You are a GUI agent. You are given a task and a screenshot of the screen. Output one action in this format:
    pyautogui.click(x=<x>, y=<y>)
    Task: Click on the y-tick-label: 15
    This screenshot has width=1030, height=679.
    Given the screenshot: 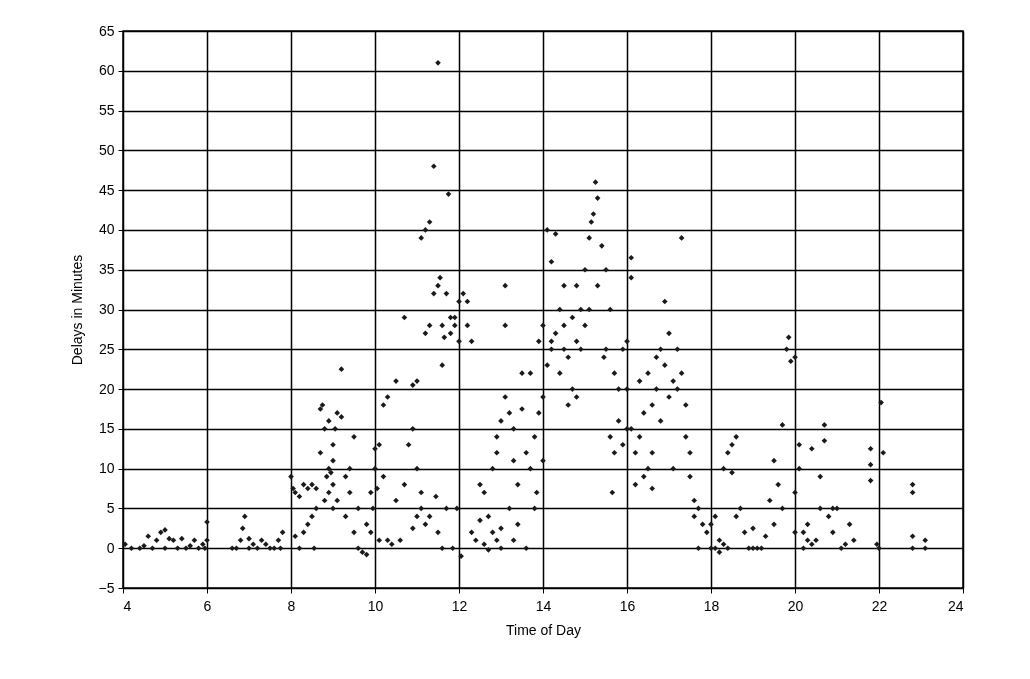 What is the action you would take?
    pyautogui.click(x=106, y=428)
    